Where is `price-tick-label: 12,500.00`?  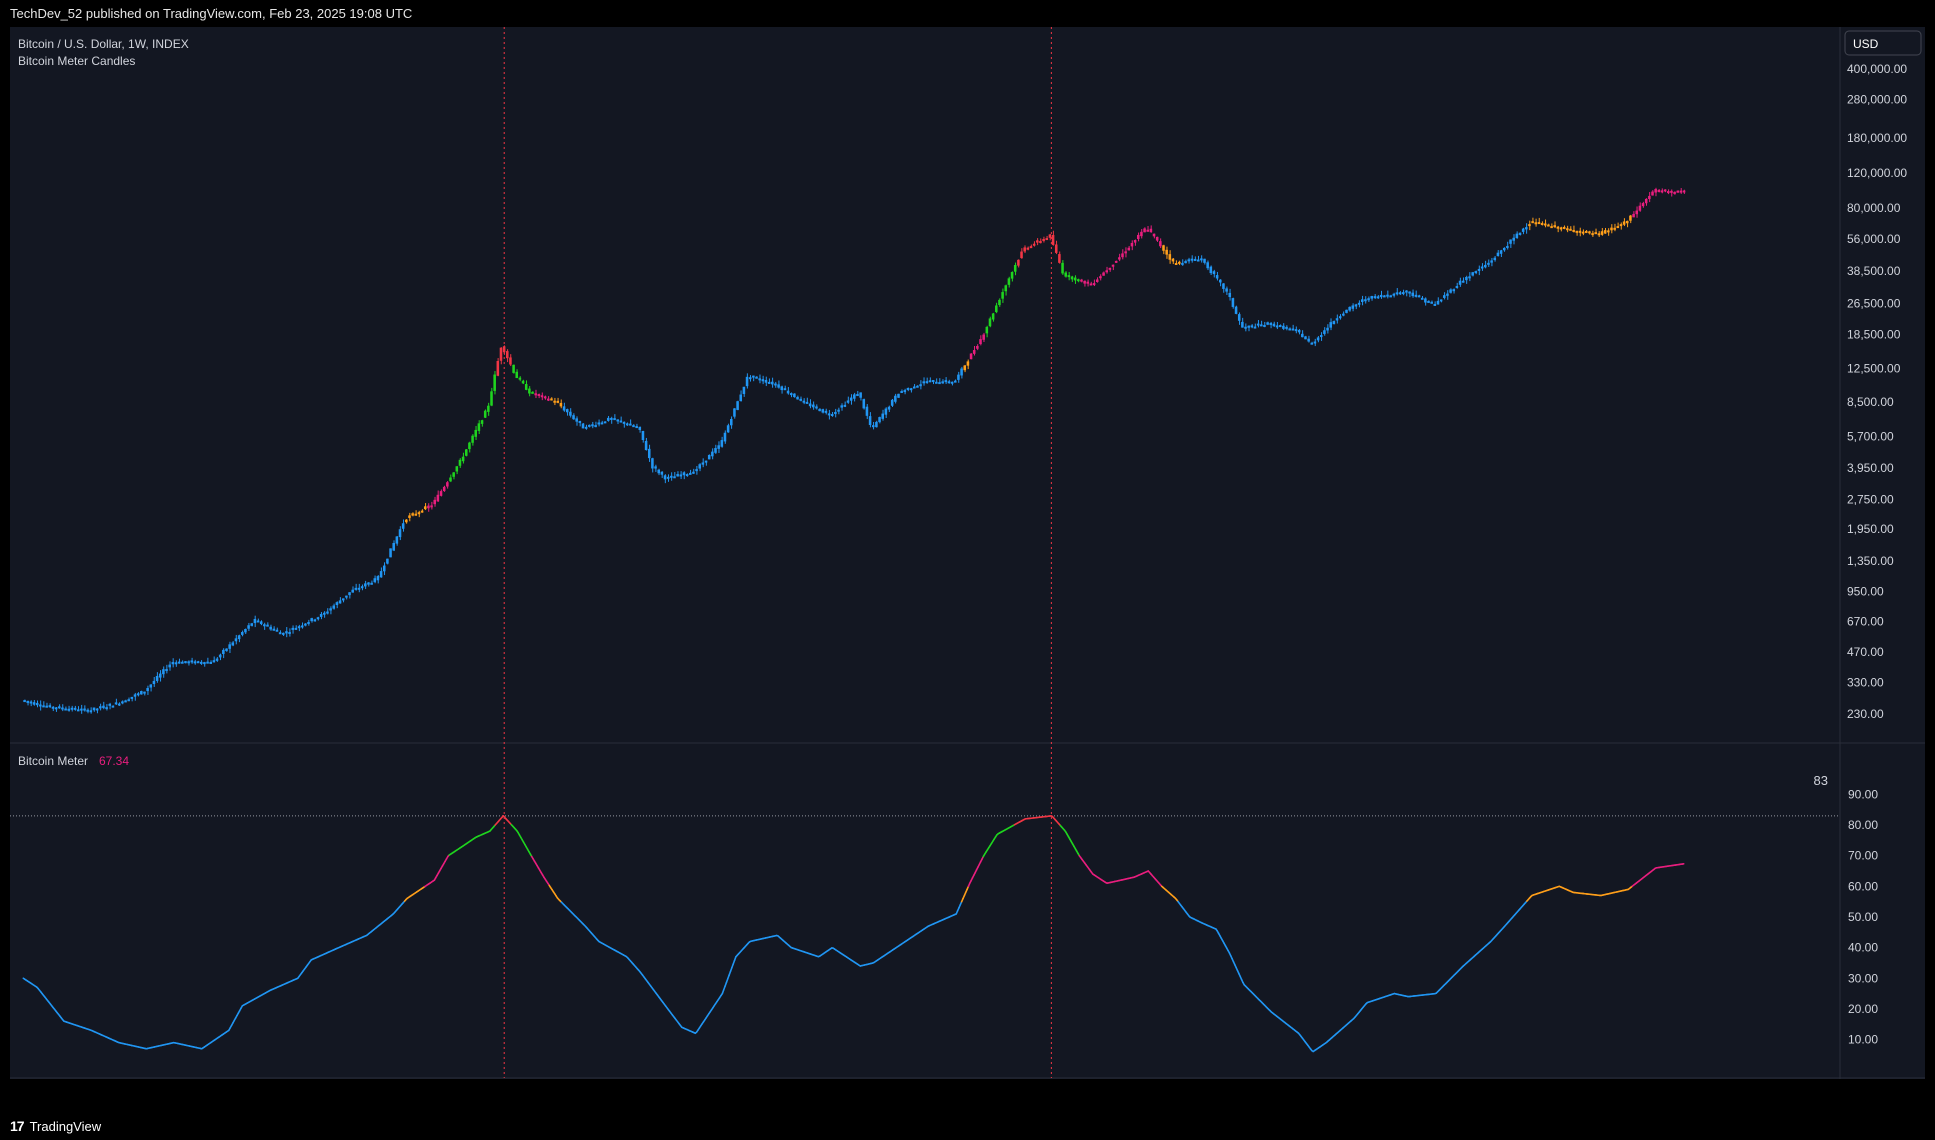
price-tick-label: 12,500.00 is located at coordinates (1874, 368).